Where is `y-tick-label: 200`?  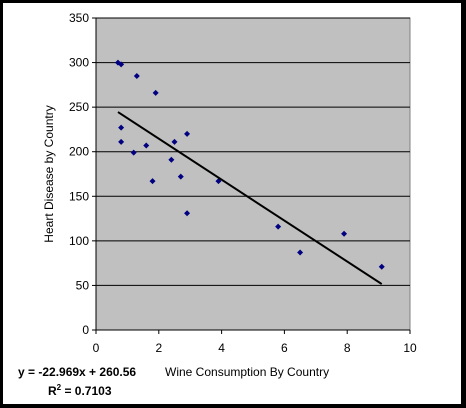 y-tick-label: 200 is located at coordinates (79, 152).